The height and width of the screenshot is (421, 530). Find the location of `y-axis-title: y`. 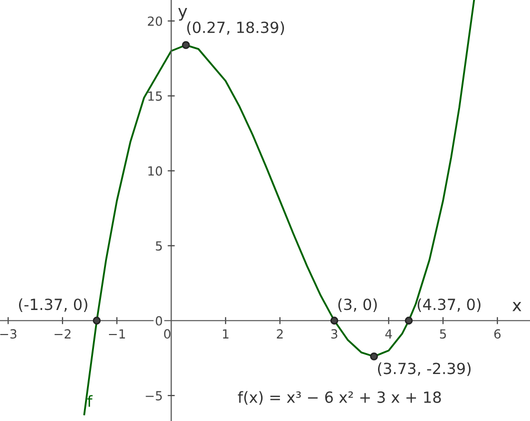

y-axis-title: y is located at coordinates (183, 14).